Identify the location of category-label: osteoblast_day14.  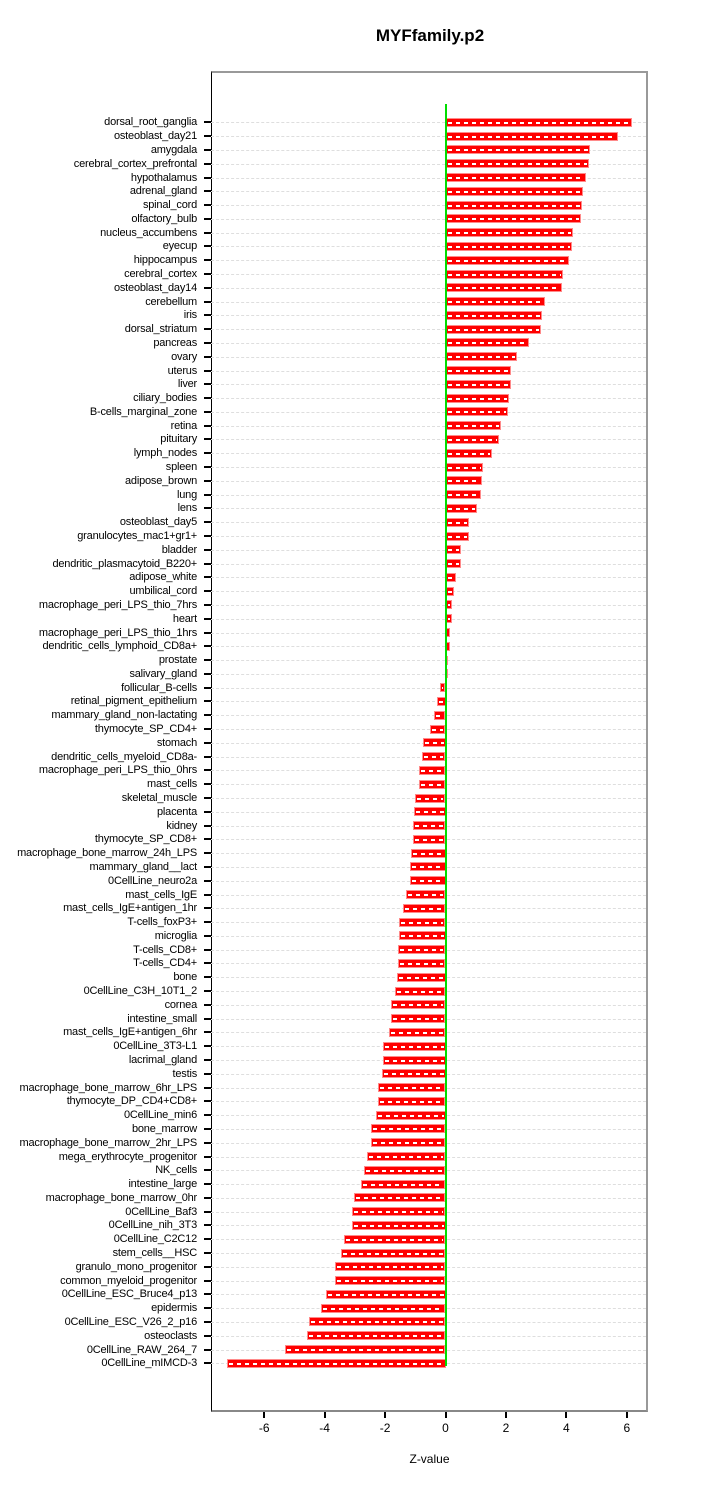
(155, 287).